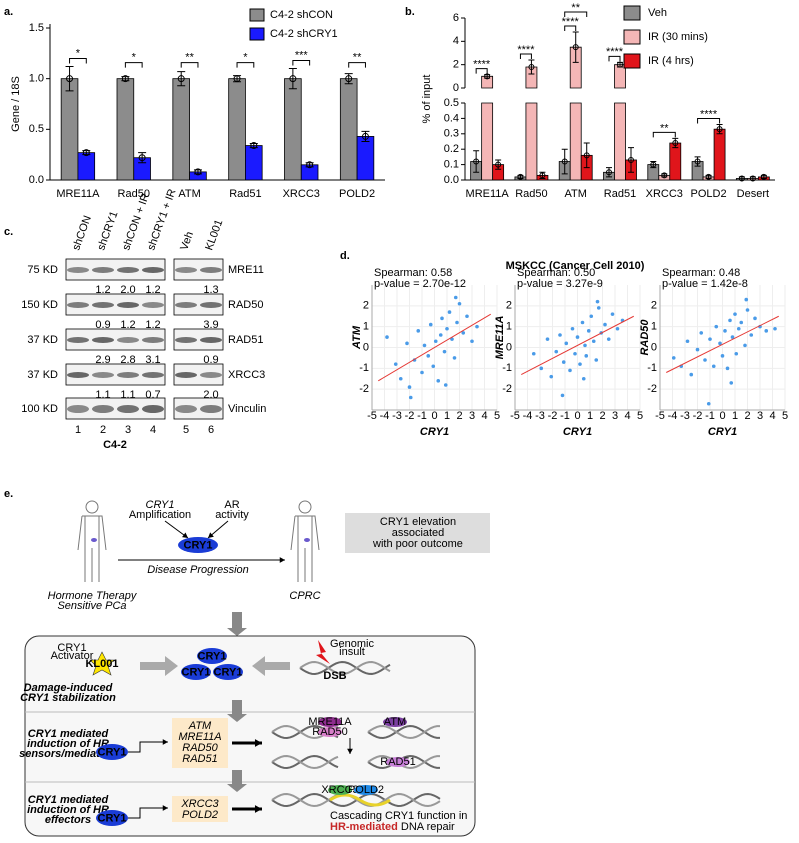  What do you see at coordinates (199, 804) in the screenshot?
I see `gene-label: XRCC3` at bounding box center [199, 804].